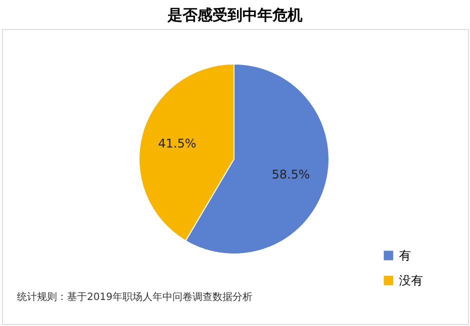  Describe the element at coordinates (291, 175) in the screenshot. I see `data-label: 58.5%` at that location.